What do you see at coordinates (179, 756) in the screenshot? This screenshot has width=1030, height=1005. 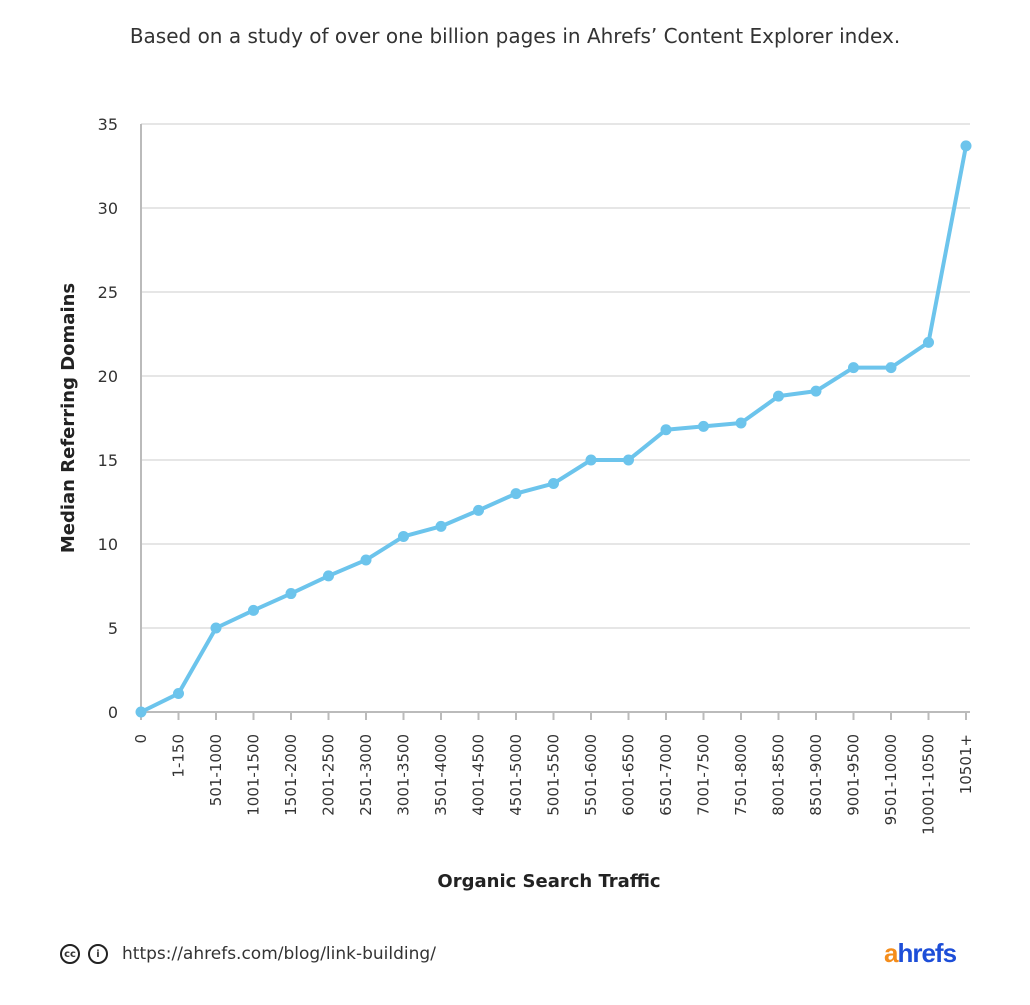 I see `x-tick-label: 1-150` at bounding box center [179, 756].